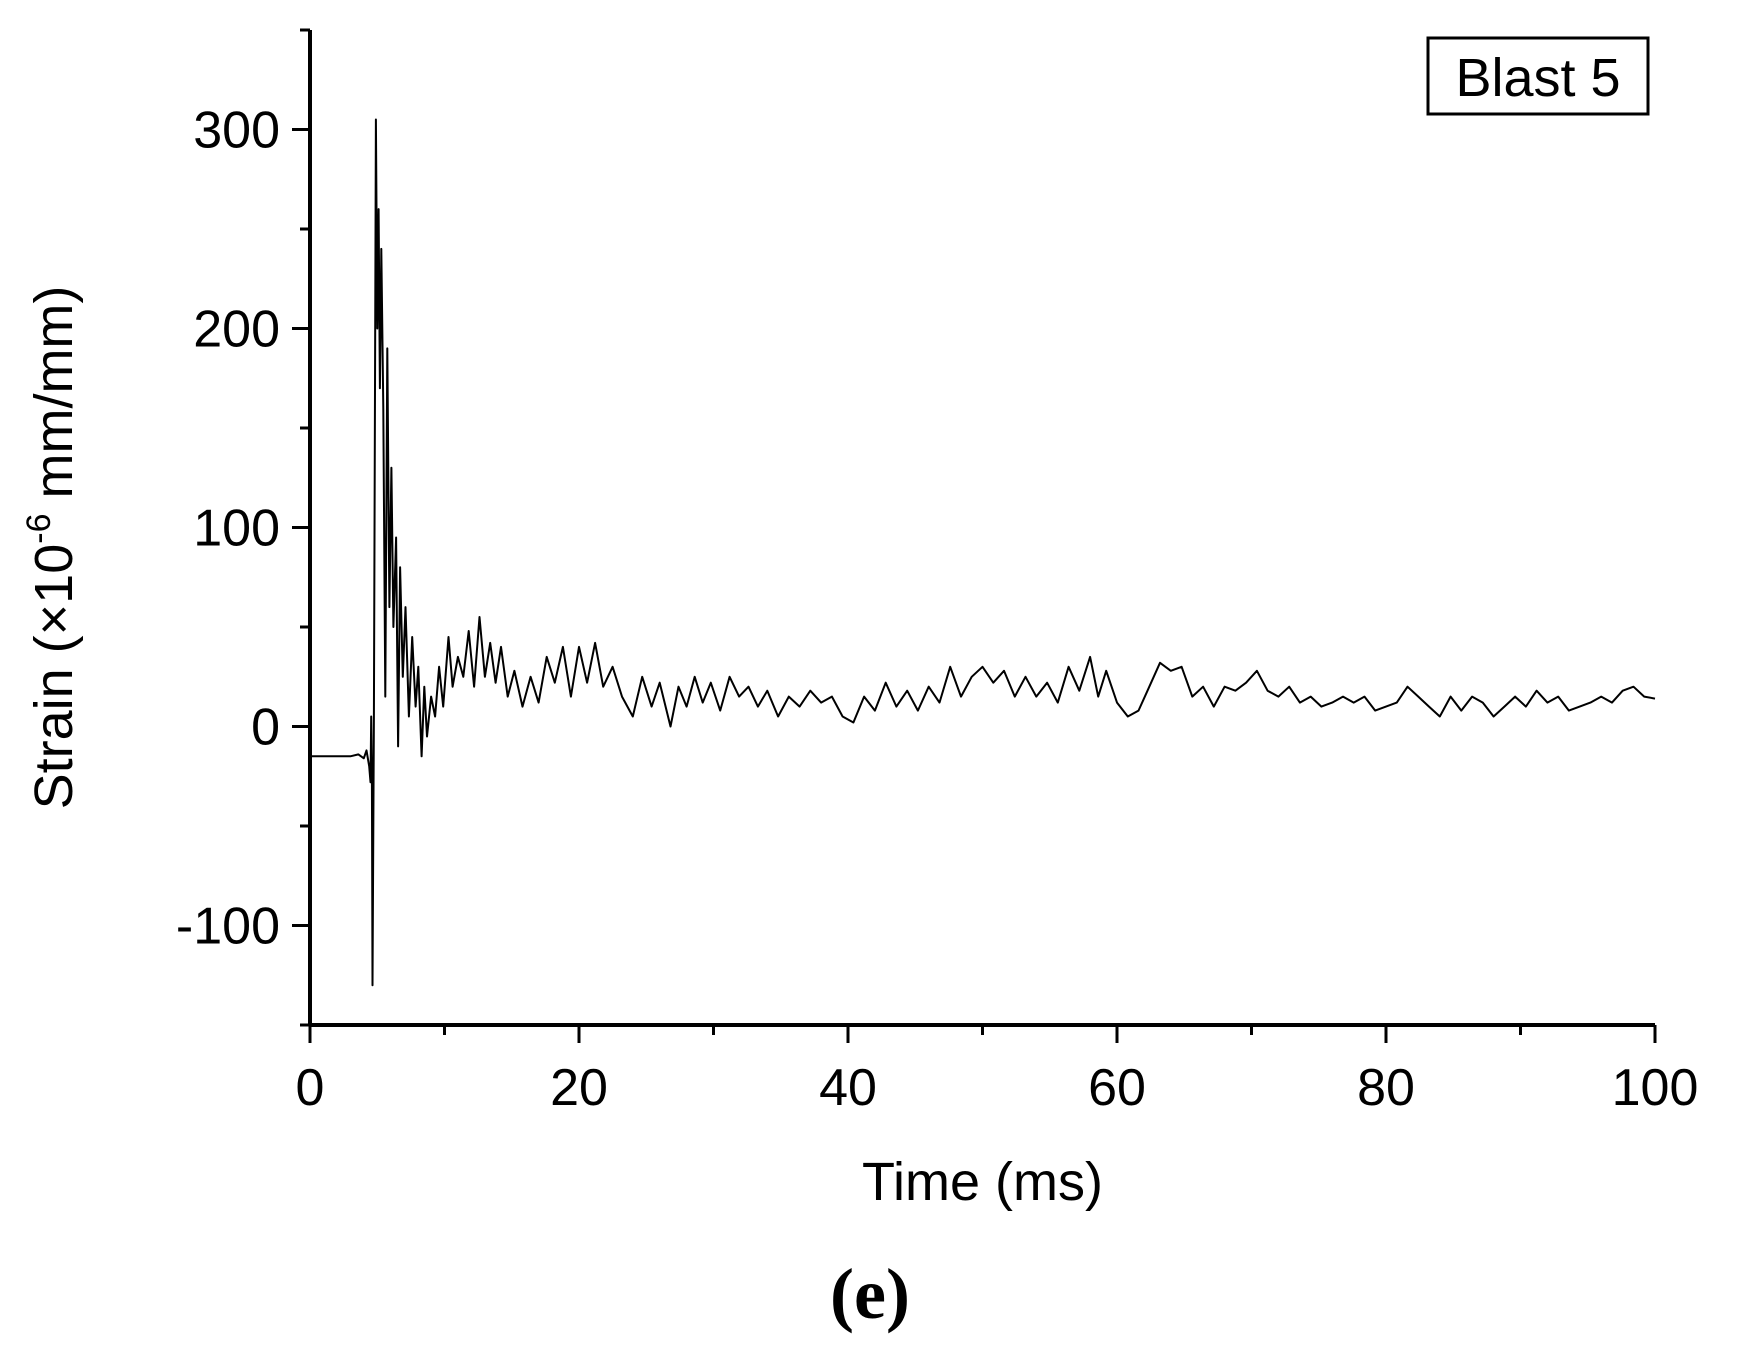 This screenshot has width=1742, height=1357. I want to click on x-axis-title: Time (ms), so click(982, 1182).